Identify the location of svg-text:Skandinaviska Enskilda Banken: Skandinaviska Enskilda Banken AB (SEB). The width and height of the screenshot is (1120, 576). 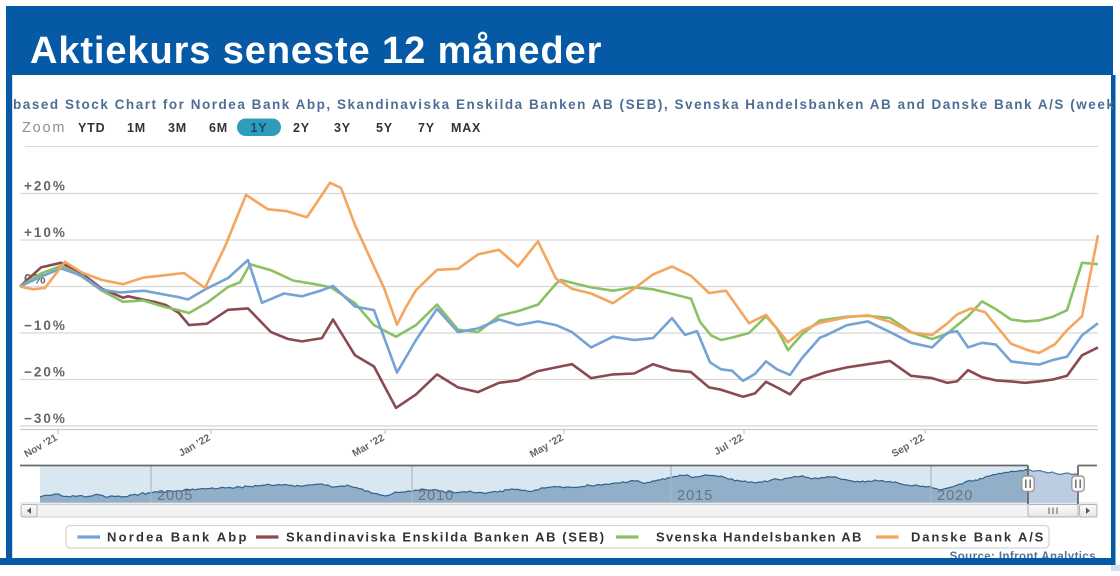
(446, 537).